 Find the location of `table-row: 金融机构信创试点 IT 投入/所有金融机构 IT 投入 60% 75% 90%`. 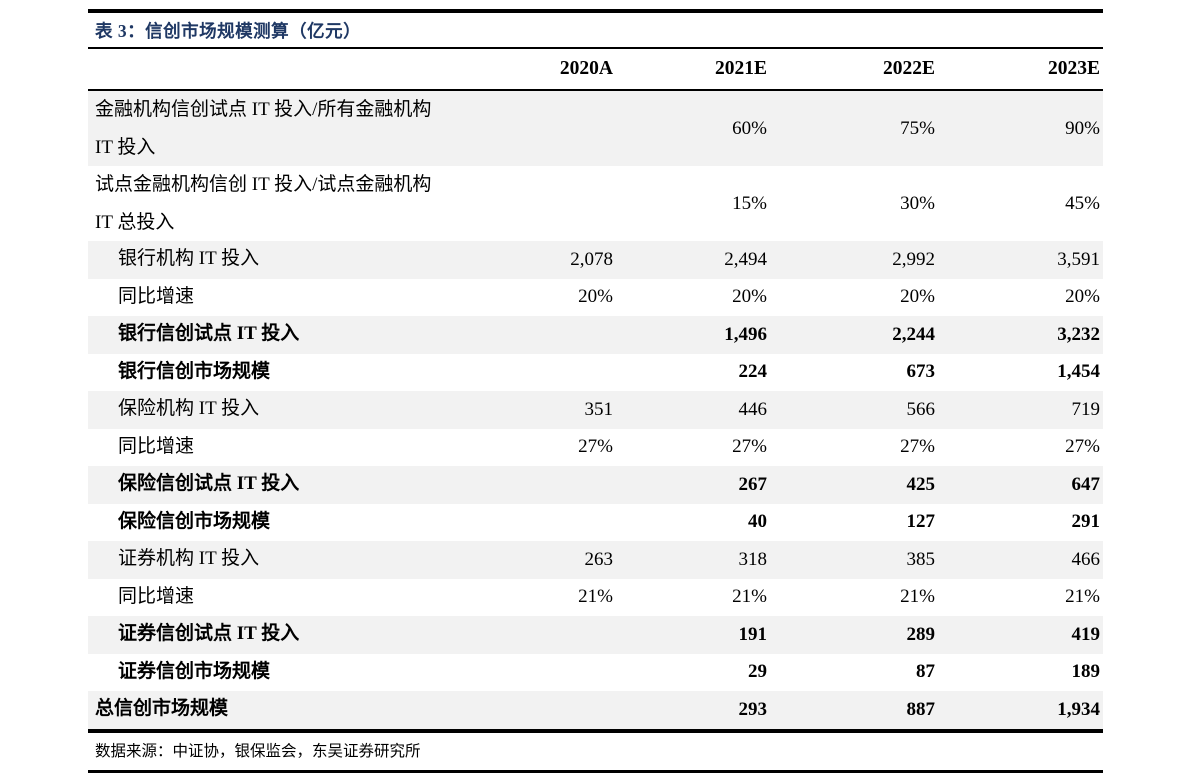

table-row: 金融机构信创试点 IT 投入/所有金融机构 IT 投入 60% 75% 90% is located at coordinates (595, 128).